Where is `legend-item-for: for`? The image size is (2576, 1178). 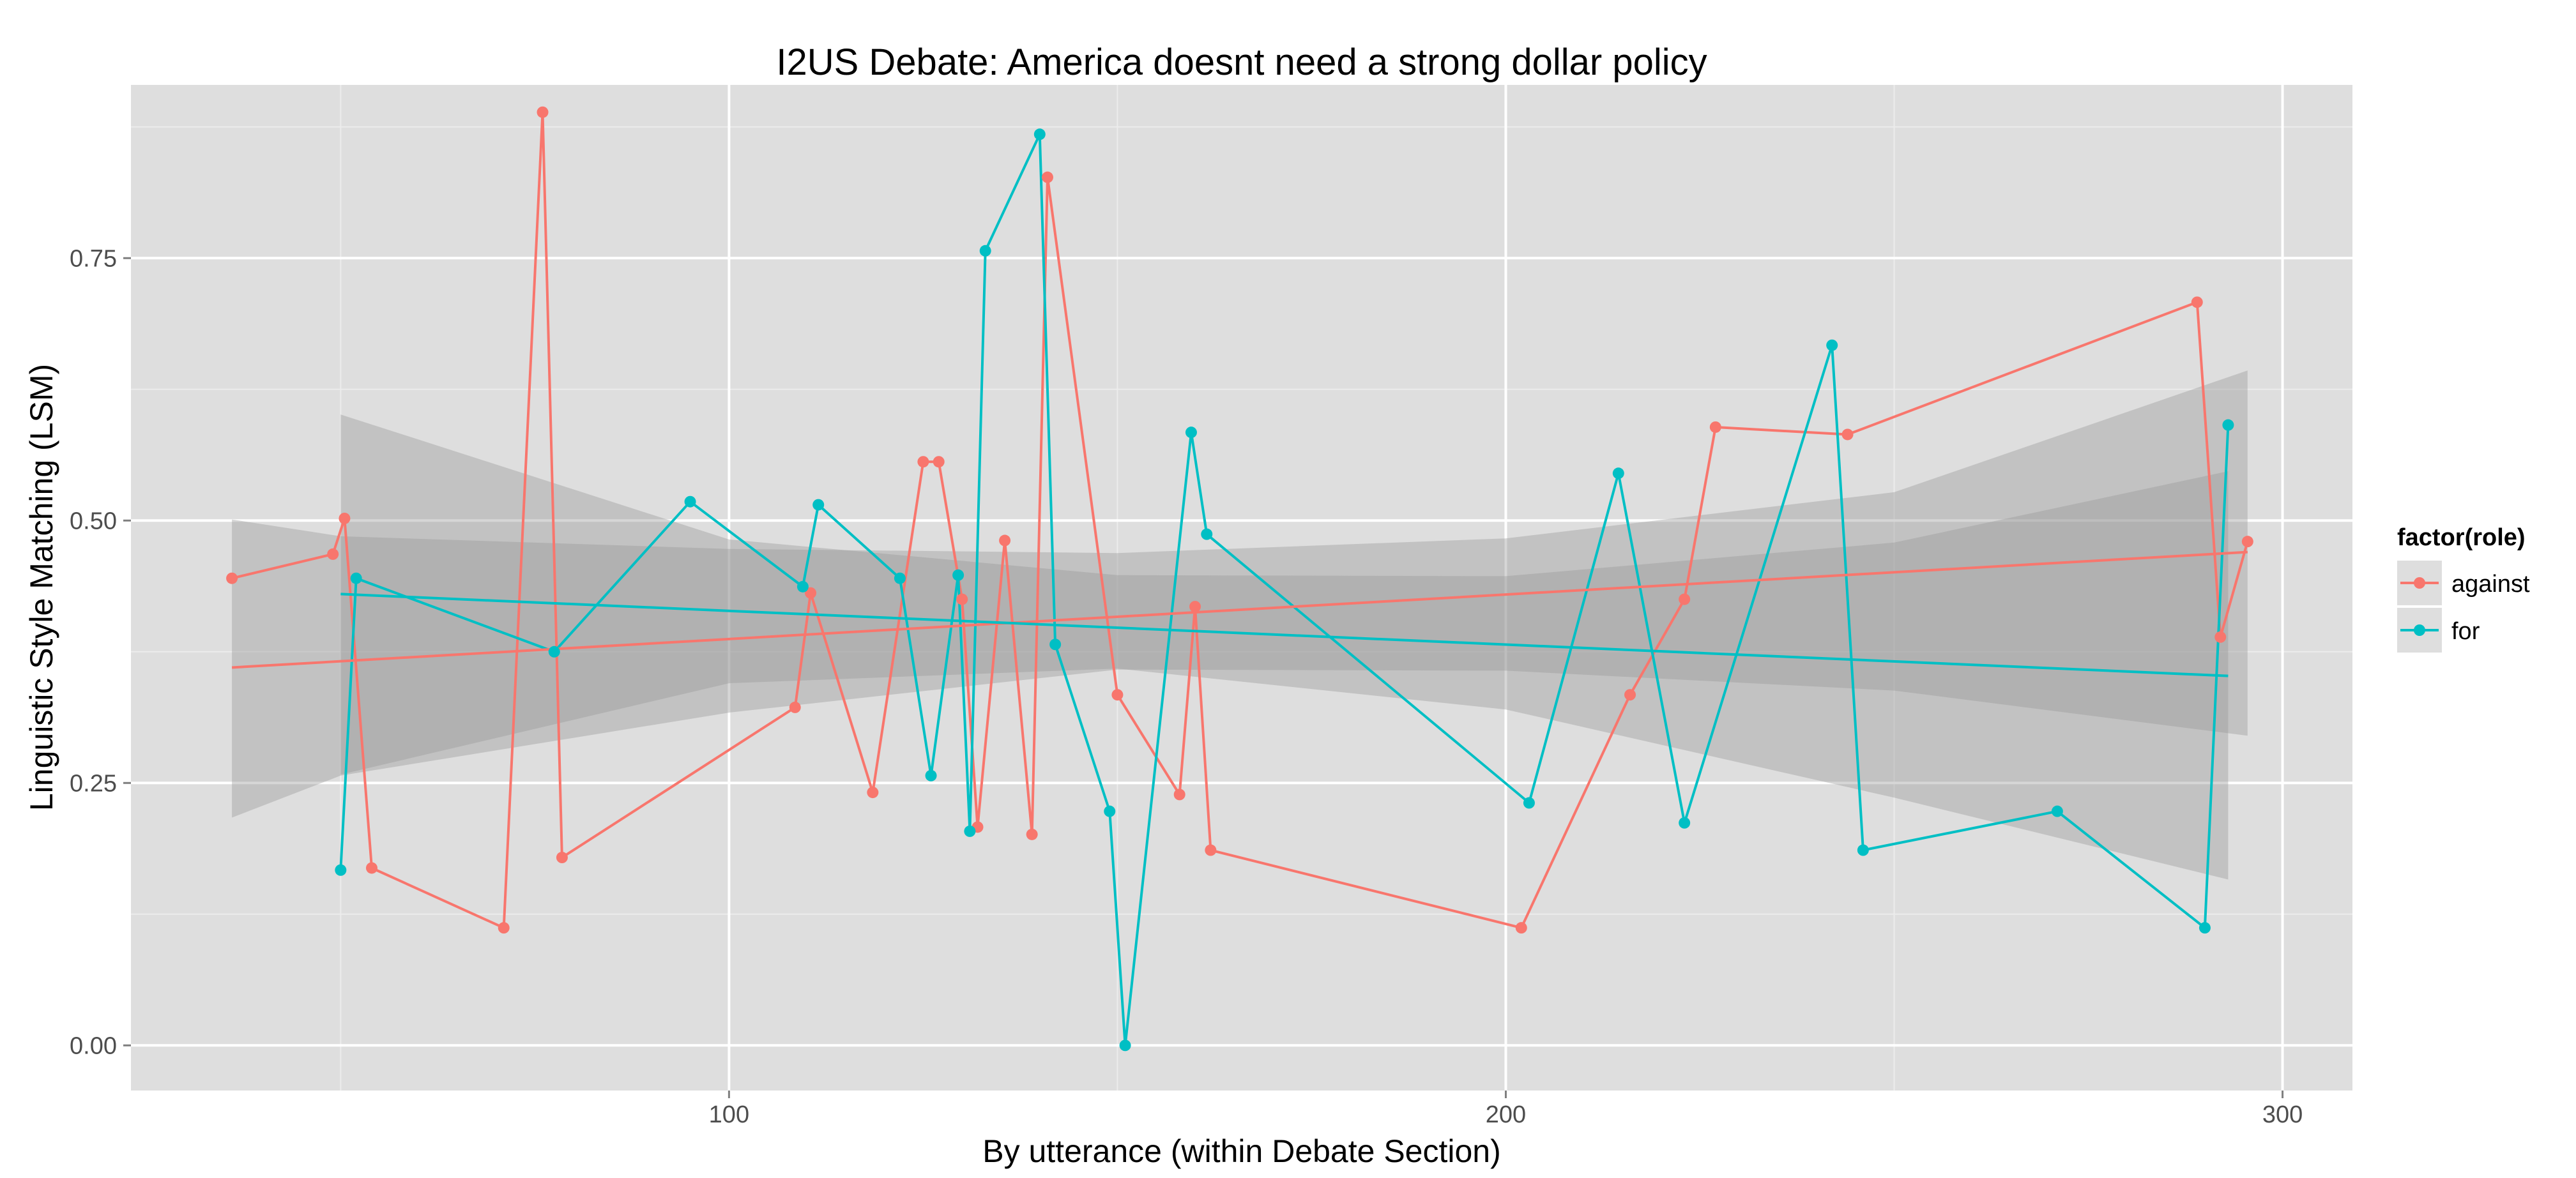
legend-item-for: for is located at coordinates (2438, 630).